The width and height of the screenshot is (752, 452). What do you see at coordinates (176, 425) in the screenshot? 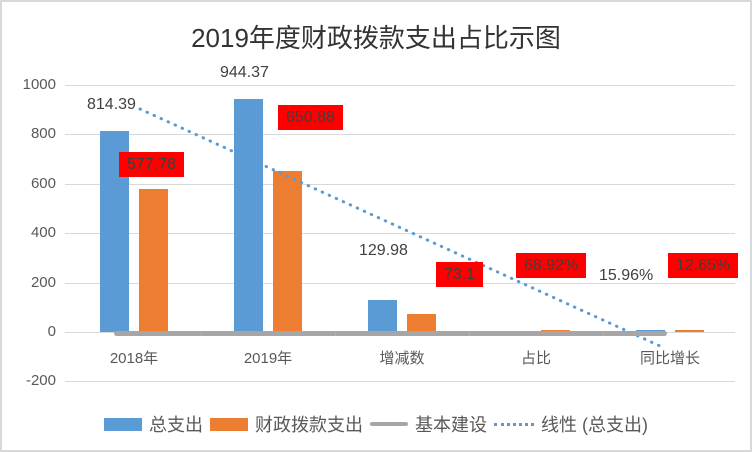
I see `legend-label: 总支出` at bounding box center [176, 425].